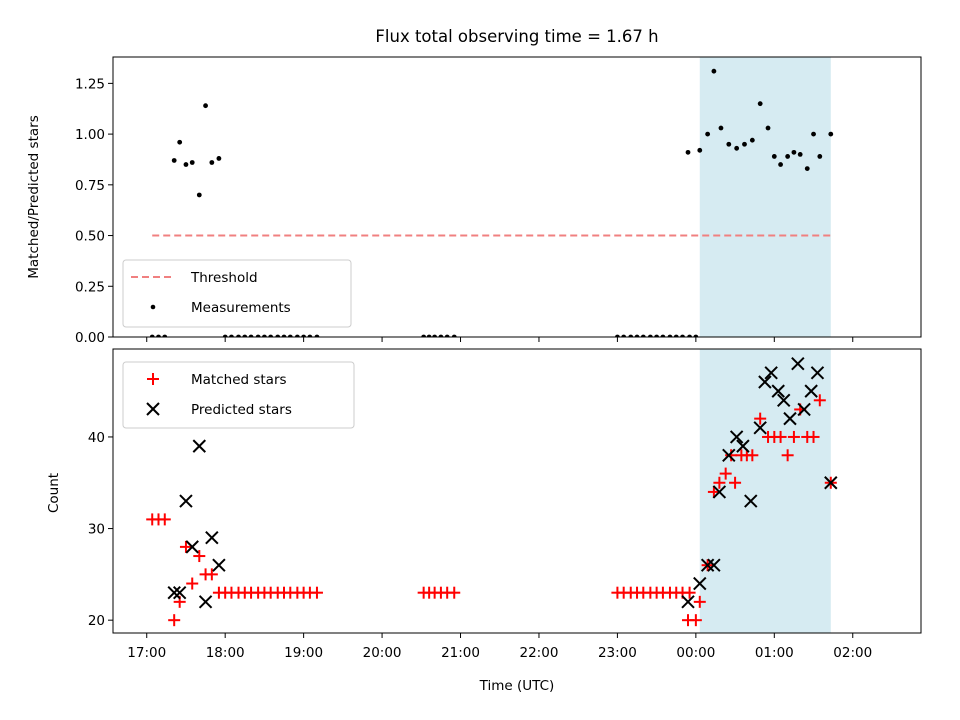 The image size is (960, 720). Describe the element at coordinates (90, 186) in the screenshot. I see `top-y-tick-label: 0.75` at that location.